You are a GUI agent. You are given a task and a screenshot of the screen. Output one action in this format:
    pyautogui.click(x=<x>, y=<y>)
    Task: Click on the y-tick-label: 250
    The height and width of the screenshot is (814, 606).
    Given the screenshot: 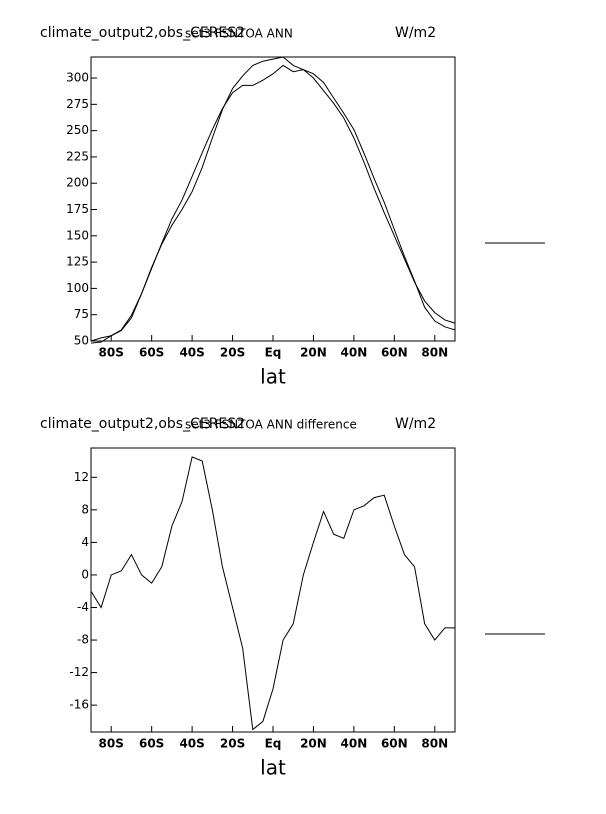 What is the action you would take?
    pyautogui.click(x=77, y=130)
    